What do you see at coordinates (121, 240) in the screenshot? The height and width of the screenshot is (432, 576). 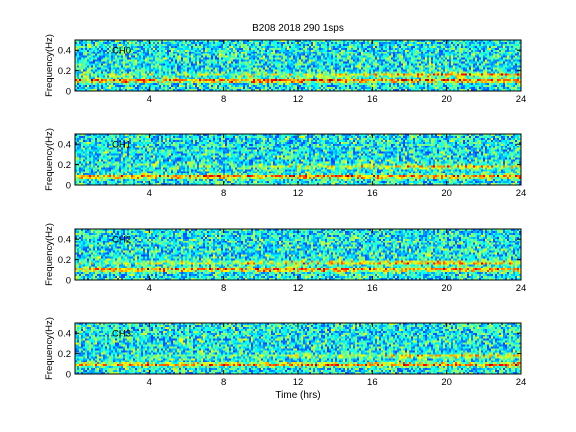 I see `channel-label: CH2` at bounding box center [121, 240].